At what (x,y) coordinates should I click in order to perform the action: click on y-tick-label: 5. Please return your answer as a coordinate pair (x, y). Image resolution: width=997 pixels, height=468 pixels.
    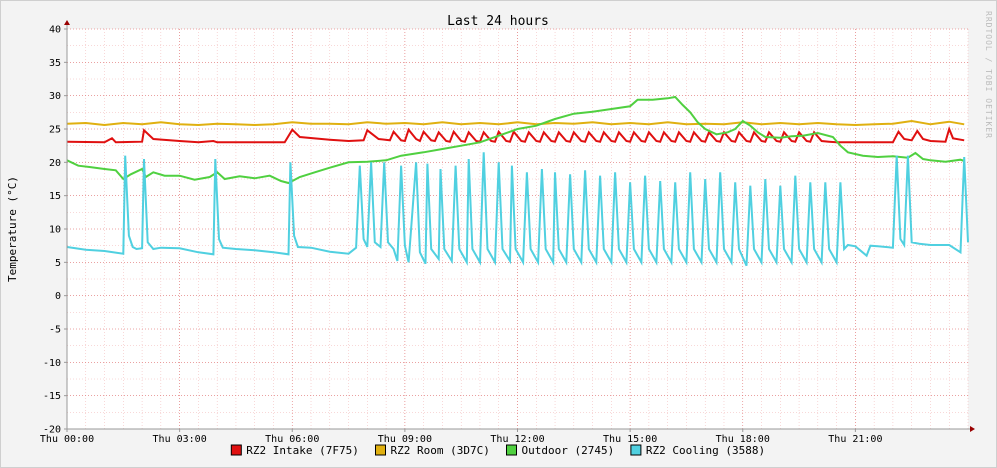
    Looking at the image, I should click on (58, 263).